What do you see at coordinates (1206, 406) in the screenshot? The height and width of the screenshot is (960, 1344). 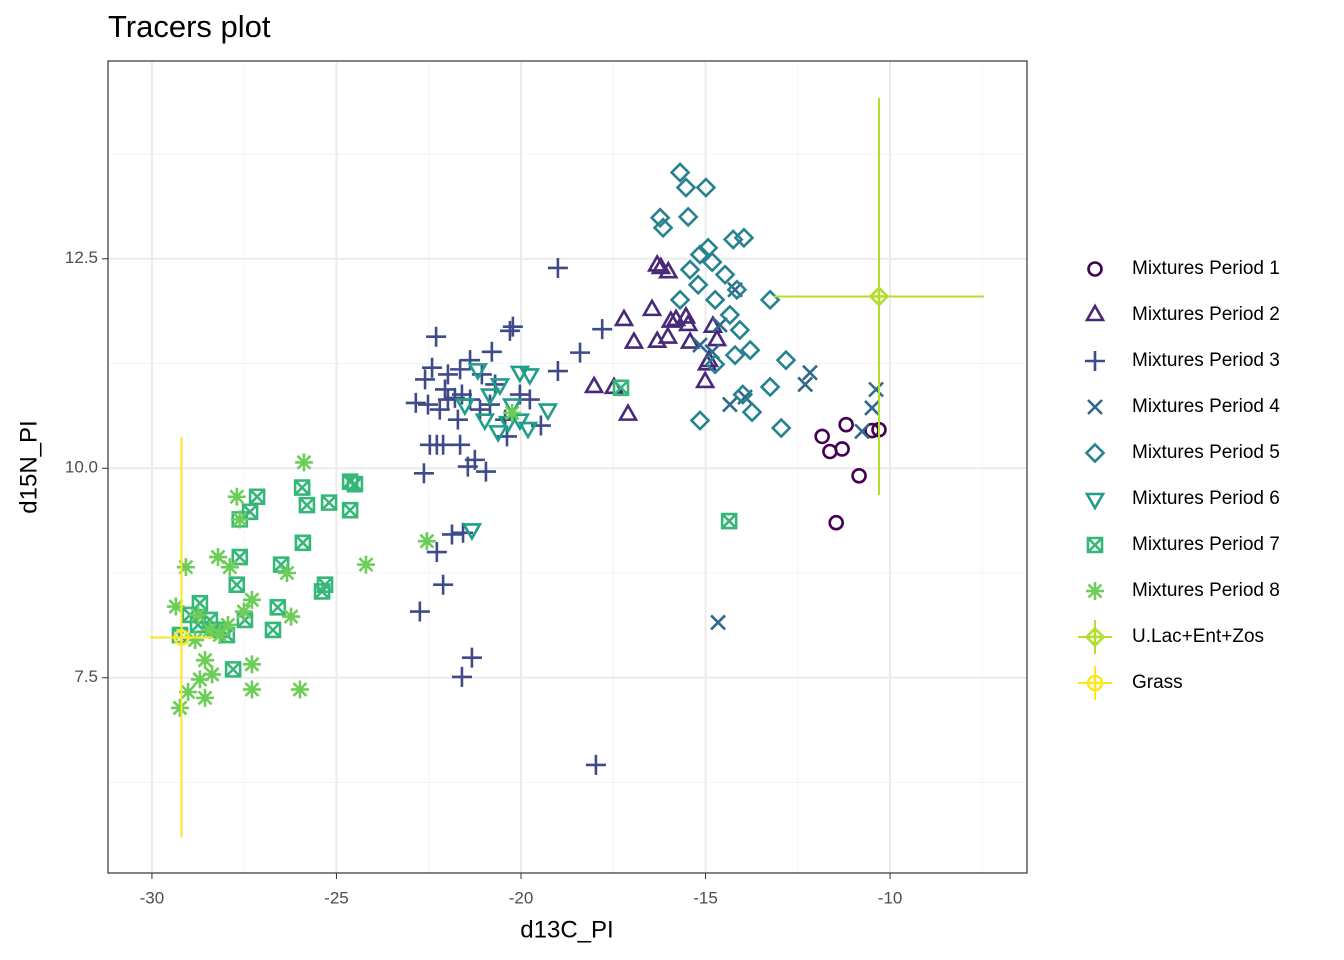 I see `legend-label: Mixtures Period 4` at bounding box center [1206, 406].